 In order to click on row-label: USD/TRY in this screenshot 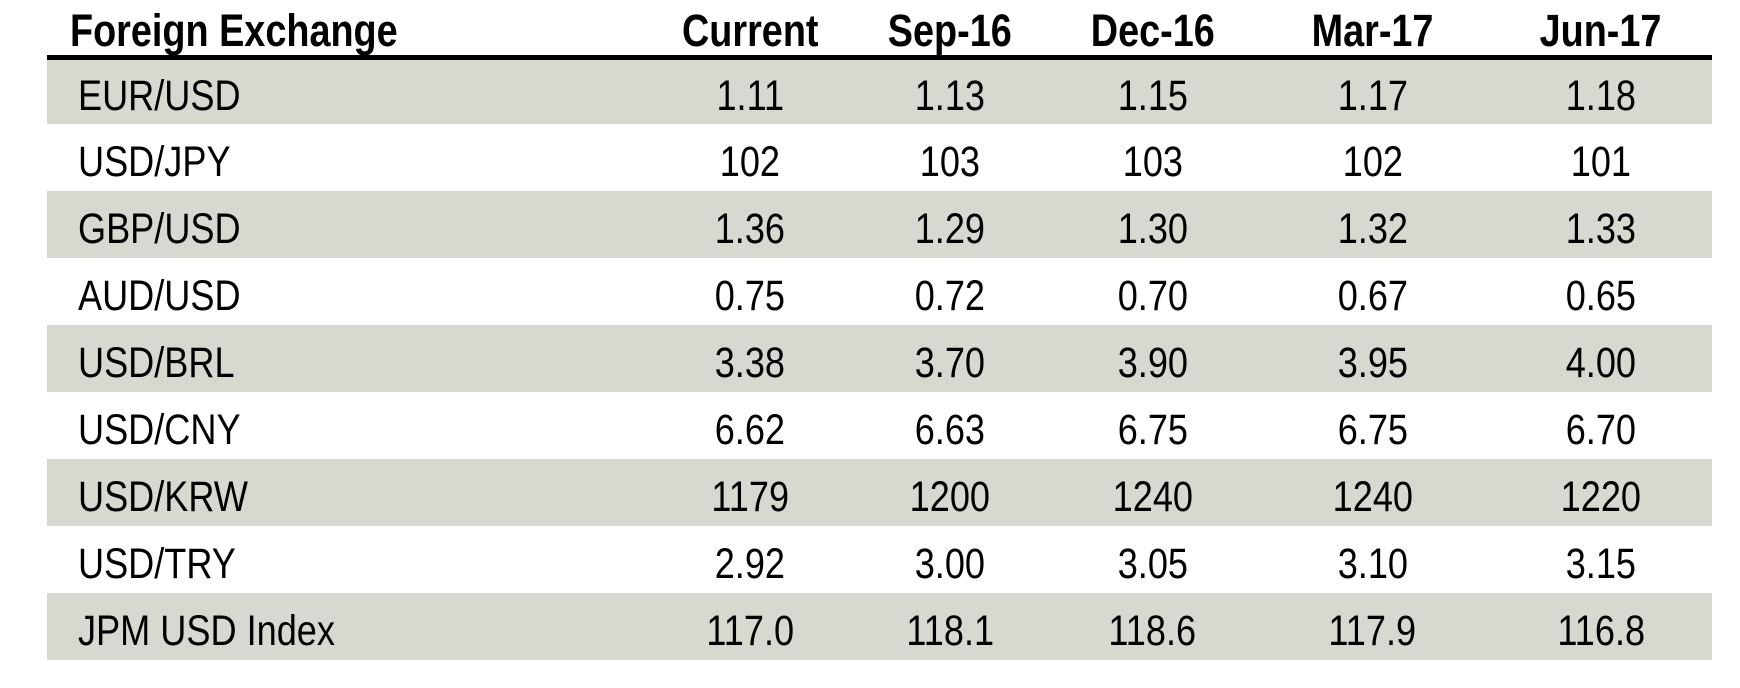, I will do `click(157, 563)`.